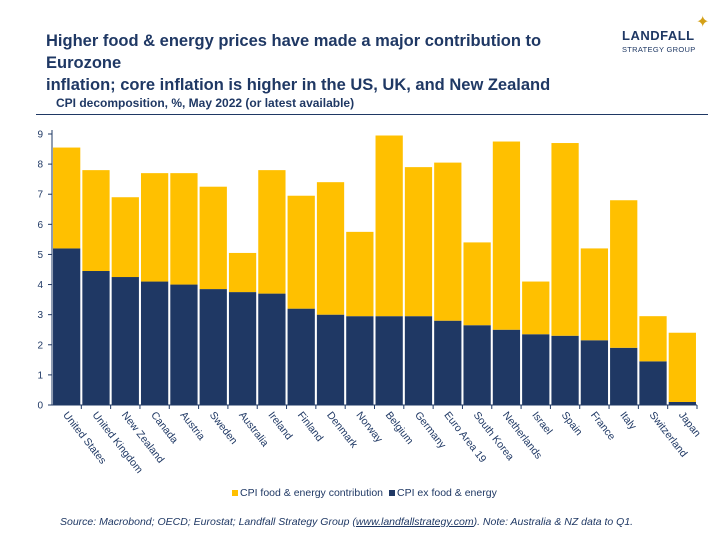 The height and width of the screenshot is (540, 720). What do you see at coordinates (399, 427) in the screenshot?
I see `x-category-label: Belgium` at bounding box center [399, 427].